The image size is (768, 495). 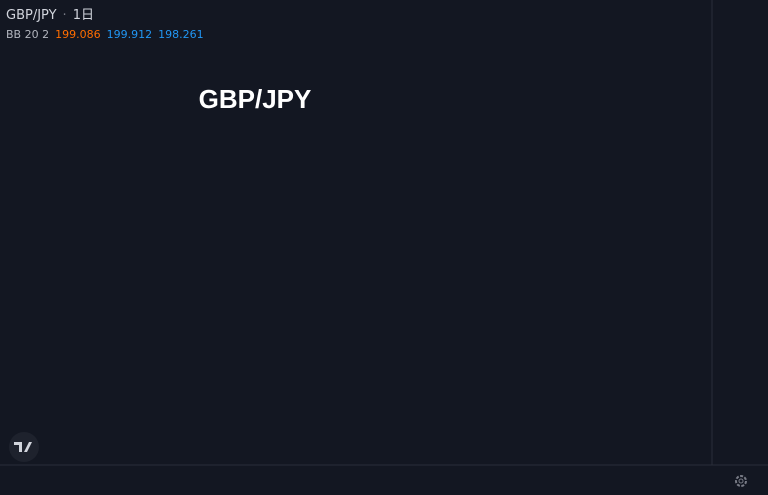 I want to click on settings-icon, so click(x=741, y=481).